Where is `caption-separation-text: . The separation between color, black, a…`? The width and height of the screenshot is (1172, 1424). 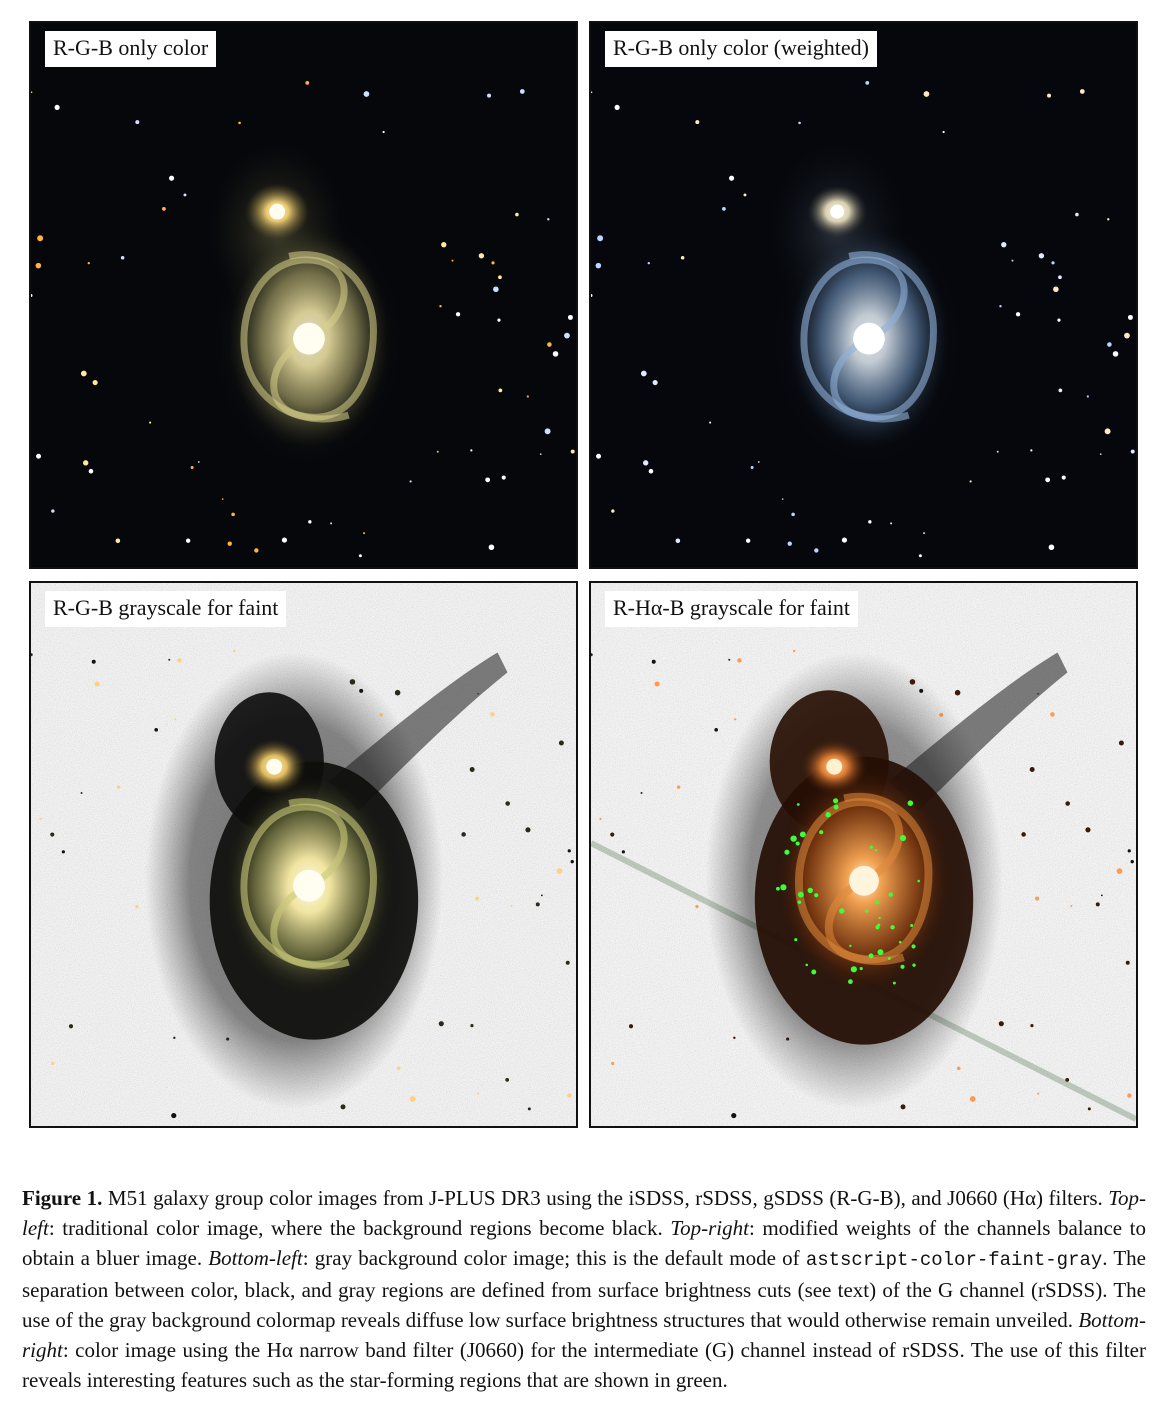
caption-separation-text: . The separation between color, black, a… is located at coordinates (584, 1289).